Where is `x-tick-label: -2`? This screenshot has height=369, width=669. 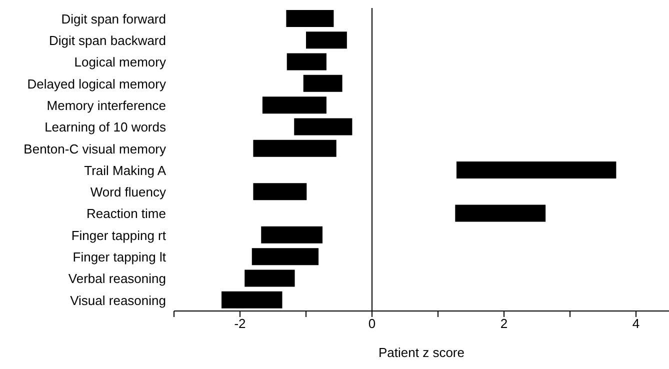 x-tick-label: -2 is located at coordinates (240, 324).